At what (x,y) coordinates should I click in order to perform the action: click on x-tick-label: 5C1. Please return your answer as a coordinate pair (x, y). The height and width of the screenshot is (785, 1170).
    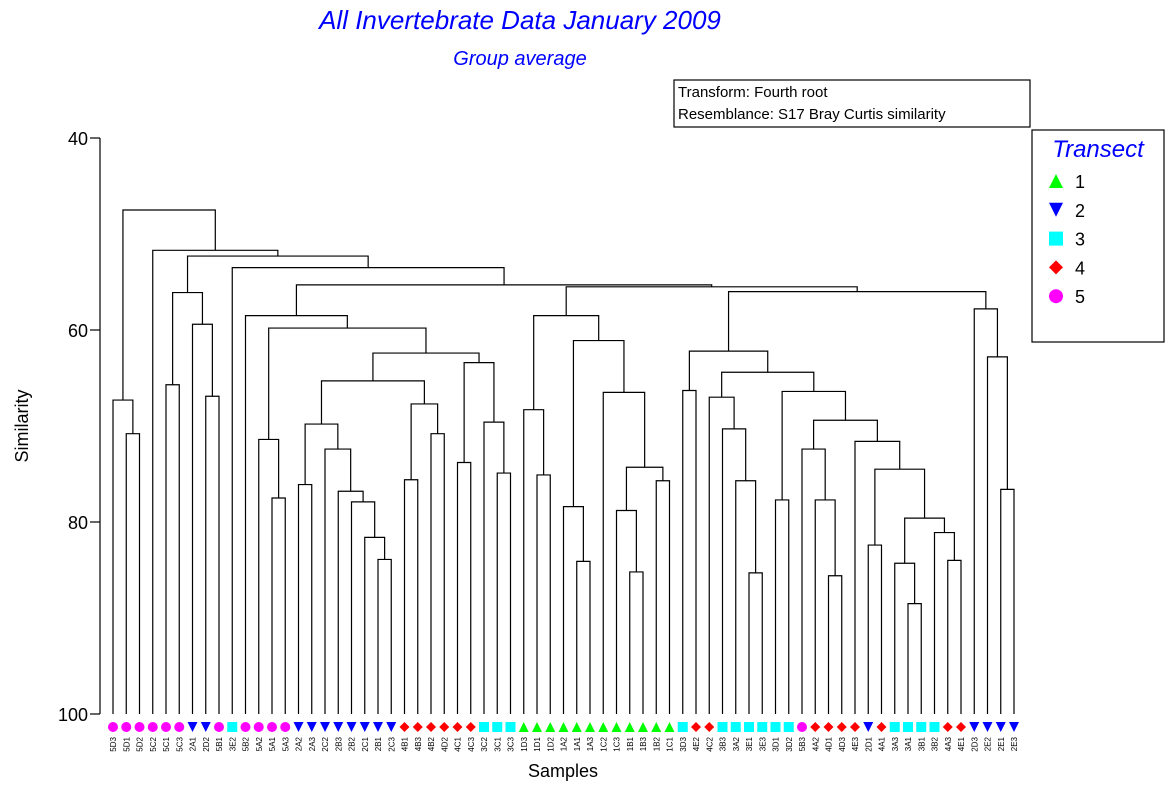
    Looking at the image, I should click on (166, 743).